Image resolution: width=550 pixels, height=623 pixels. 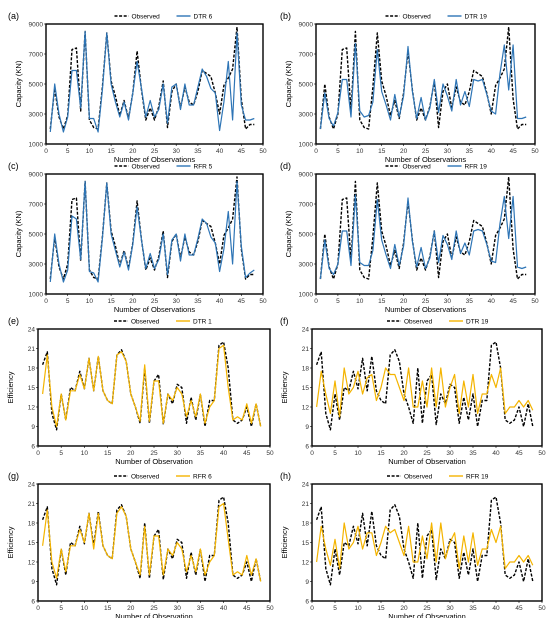 What do you see at coordinates (285, 476) in the screenshot?
I see `panel-label: (h)` at bounding box center [285, 476].